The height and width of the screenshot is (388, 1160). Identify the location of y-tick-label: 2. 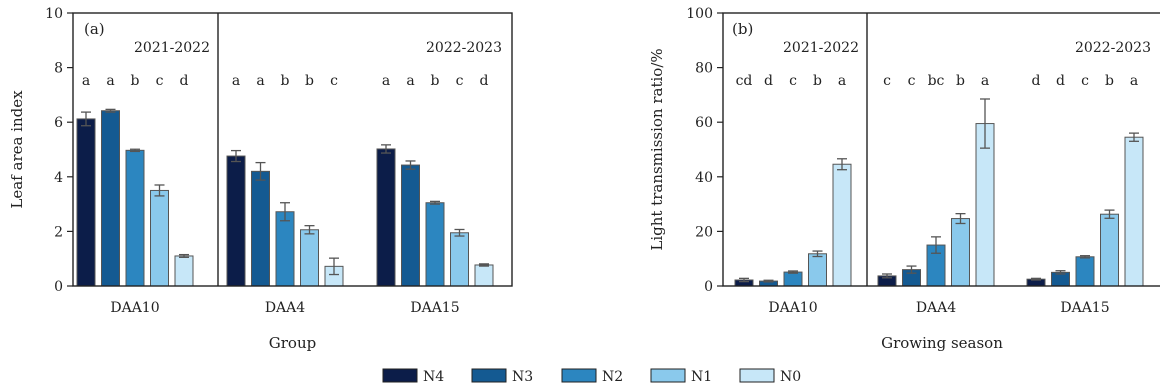
(58, 232).